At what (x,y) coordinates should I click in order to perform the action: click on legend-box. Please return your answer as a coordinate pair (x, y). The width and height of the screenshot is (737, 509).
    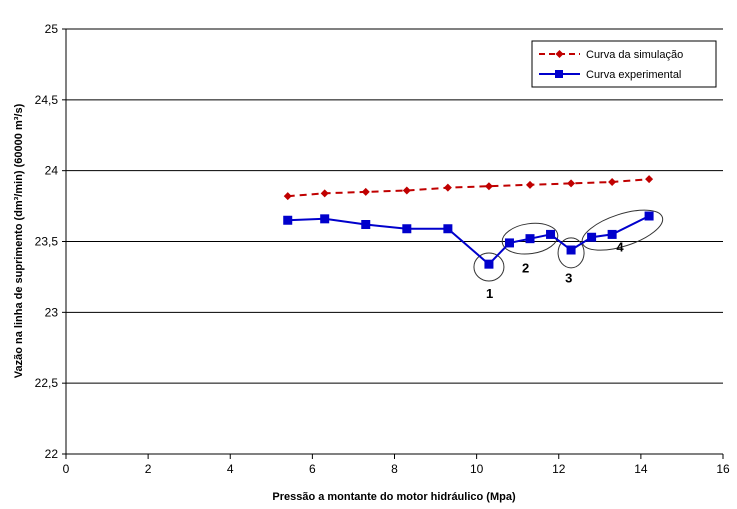
    Looking at the image, I should click on (624, 64).